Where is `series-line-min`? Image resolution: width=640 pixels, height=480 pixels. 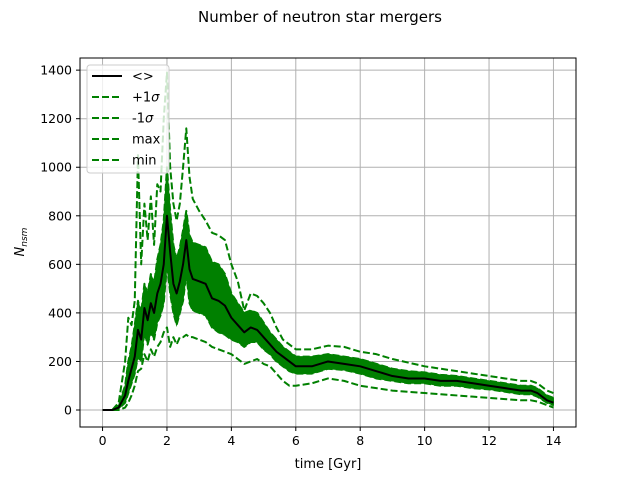
series-line-min is located at coordinates (328, 369).